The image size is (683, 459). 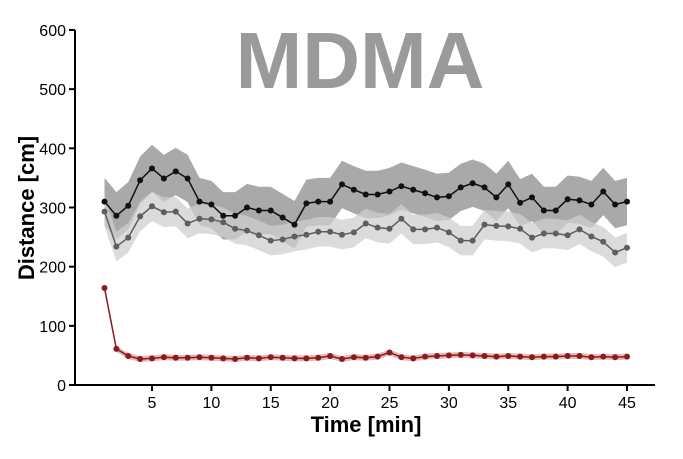 What do you see at coordinates (52, 31) in the screenshot?
I see `y-tick-label: 600` at bounding box center [52, 31].